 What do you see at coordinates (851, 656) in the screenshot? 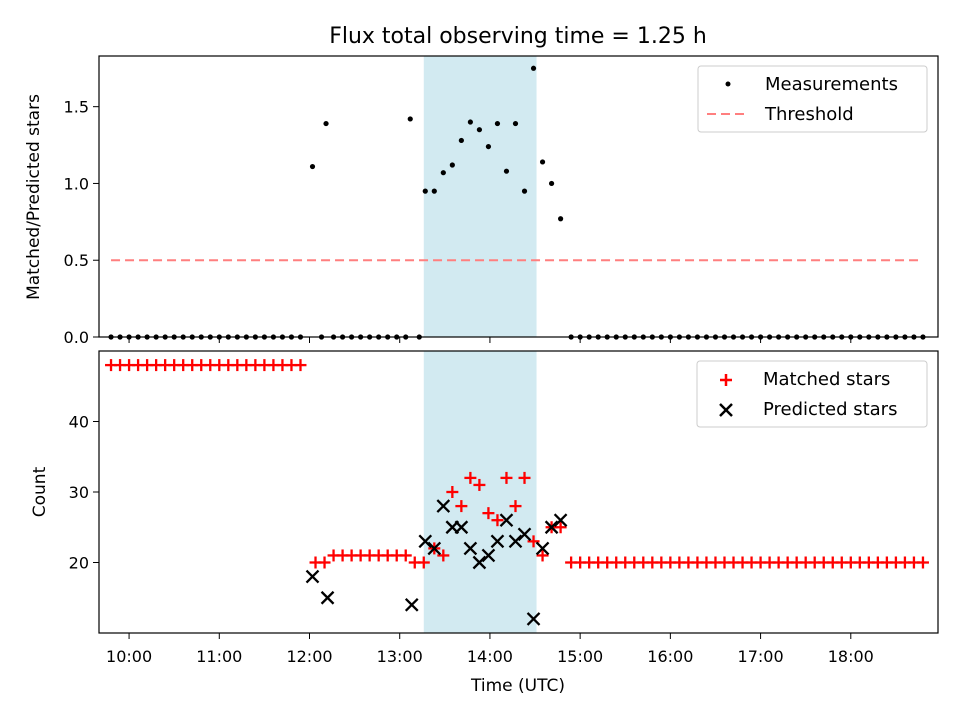
I see `x-tick-label: 18:00` at bounding box center [851, 656].